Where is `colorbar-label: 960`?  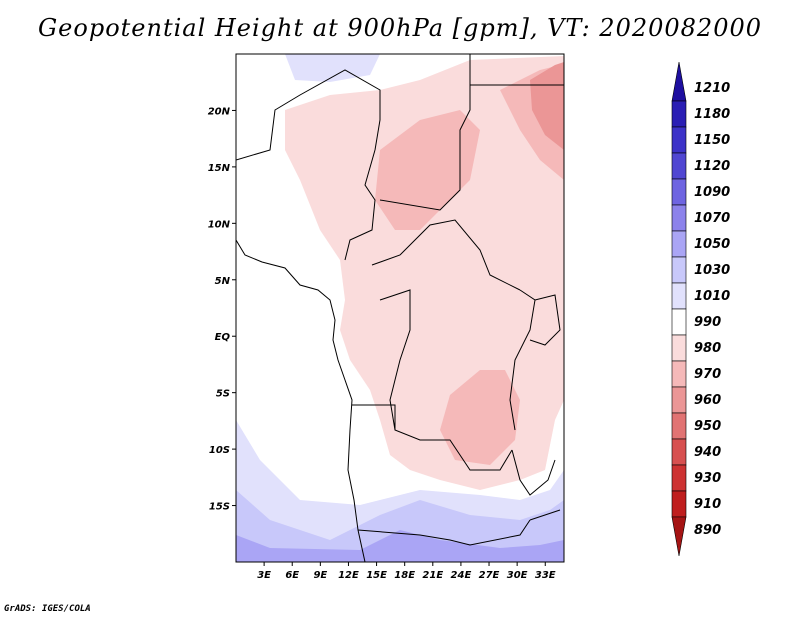 colorbar-label: 960 is located at coordinates (707, 400).